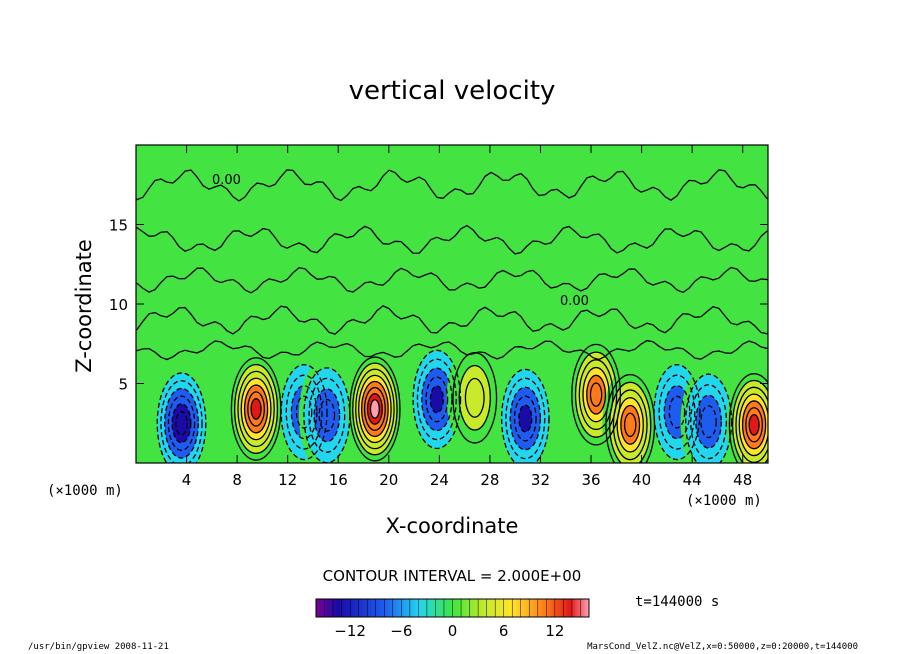 The height and width of the screenshot is (654, 904). I want to click on y-tick-label: 5, so click(123, 385).